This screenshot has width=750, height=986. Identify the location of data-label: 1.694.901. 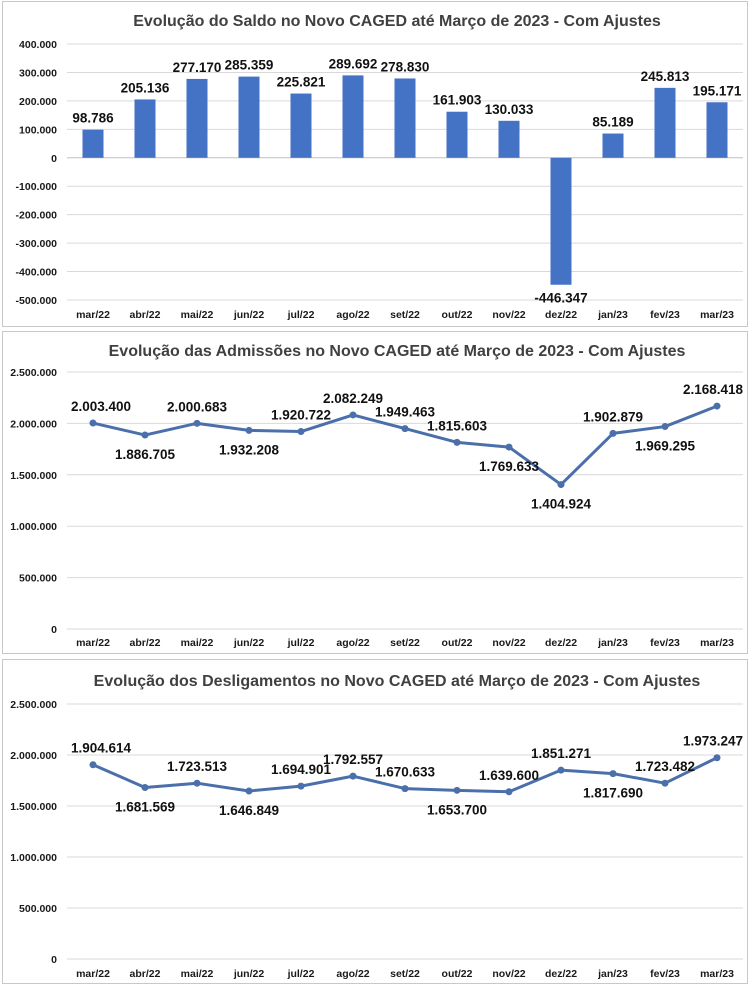
(301, 769).